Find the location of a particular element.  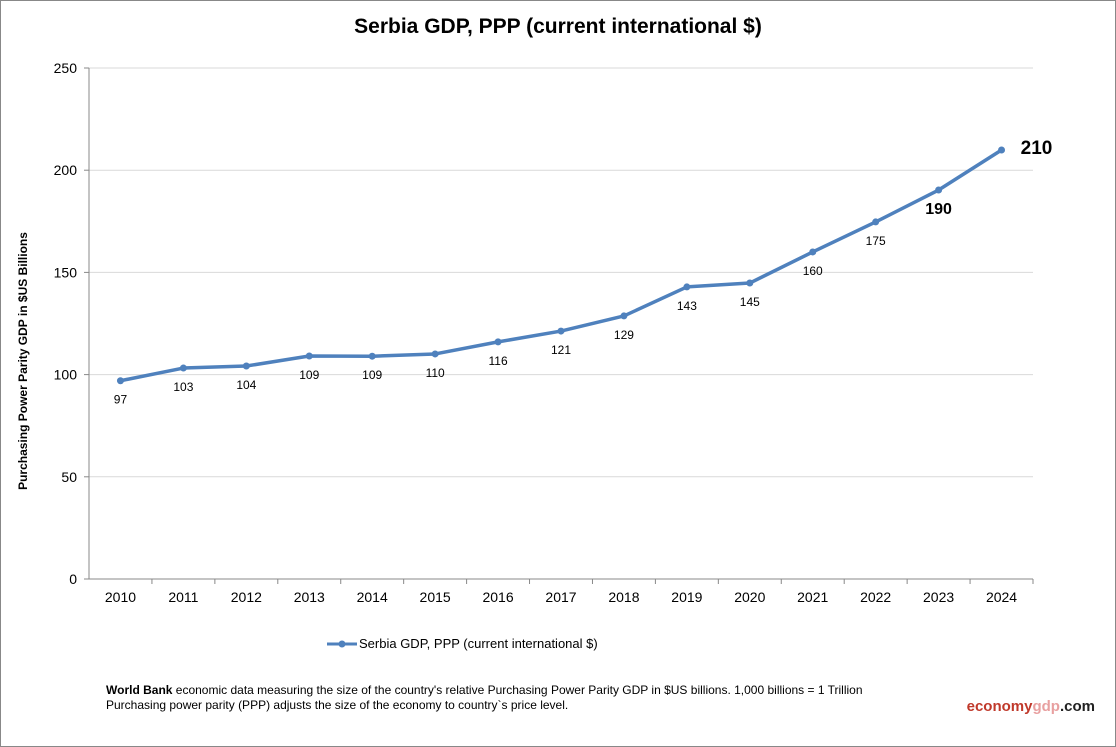

data-label: 97 is located at coordinates (121, 400).